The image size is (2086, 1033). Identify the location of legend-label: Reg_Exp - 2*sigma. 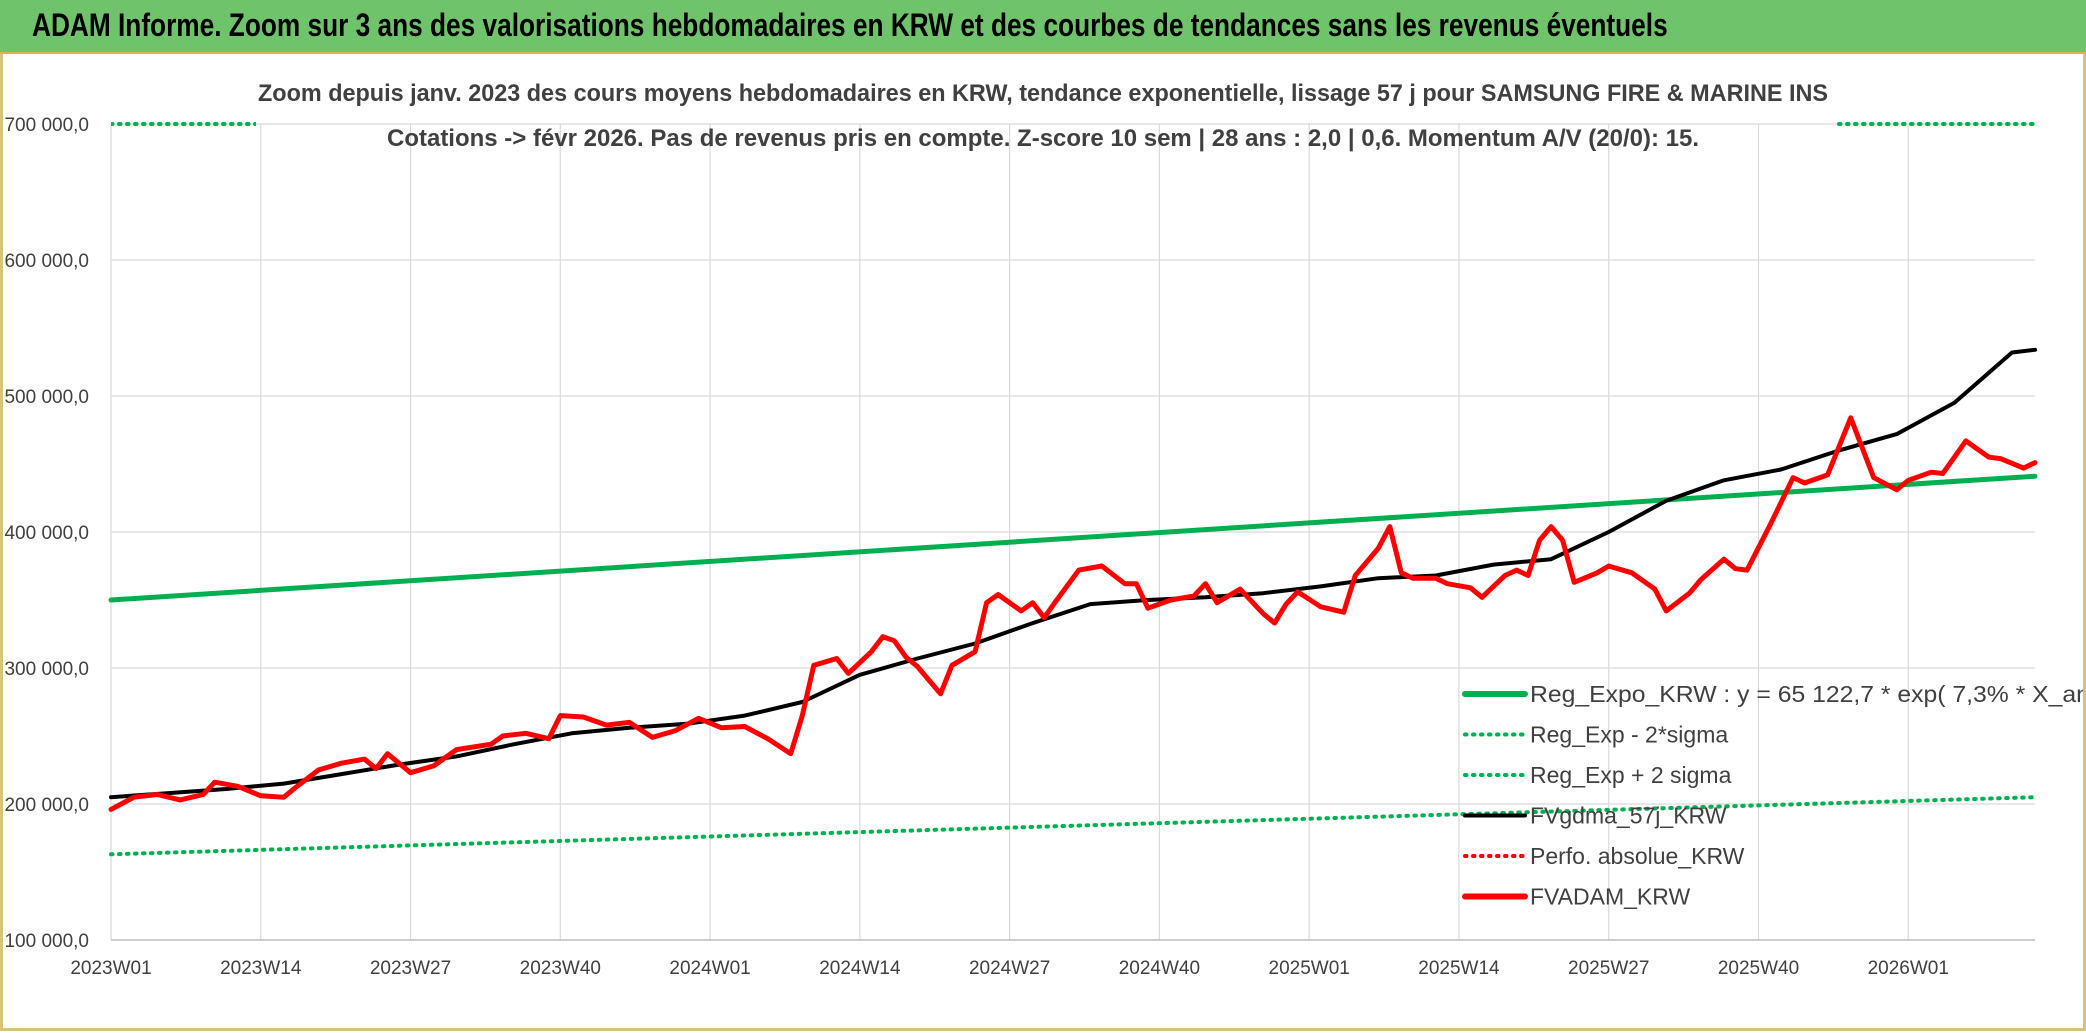
(1629, 735).